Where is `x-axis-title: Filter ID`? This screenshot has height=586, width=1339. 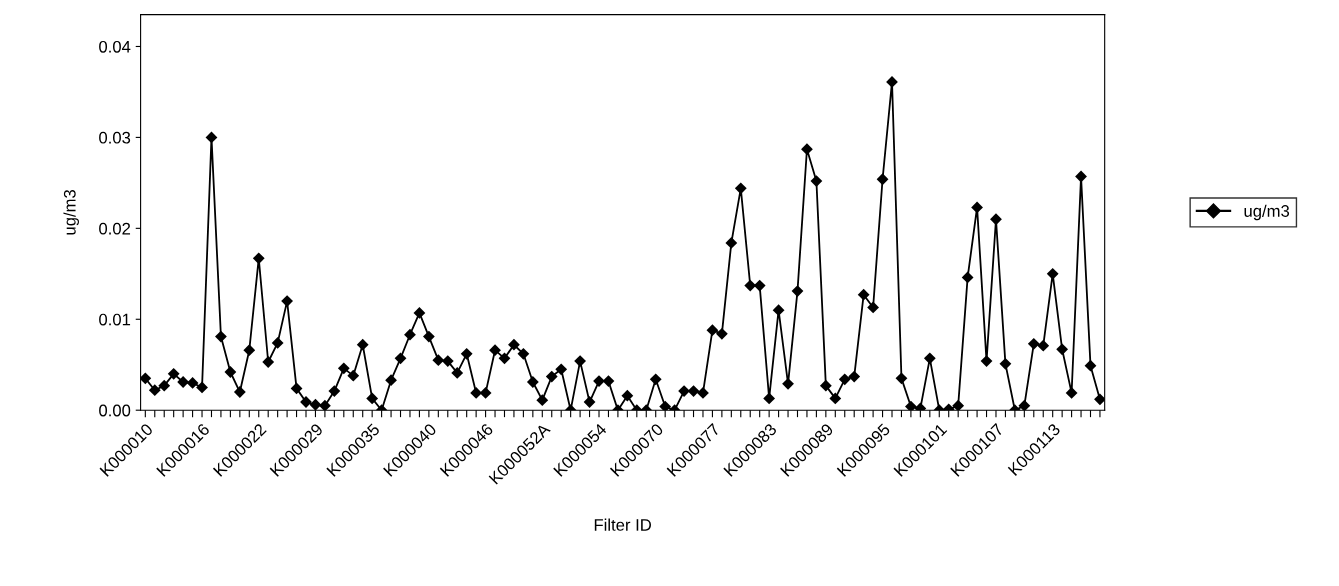
x-axis-title: Filter ID is located at coordinates (623, 524).